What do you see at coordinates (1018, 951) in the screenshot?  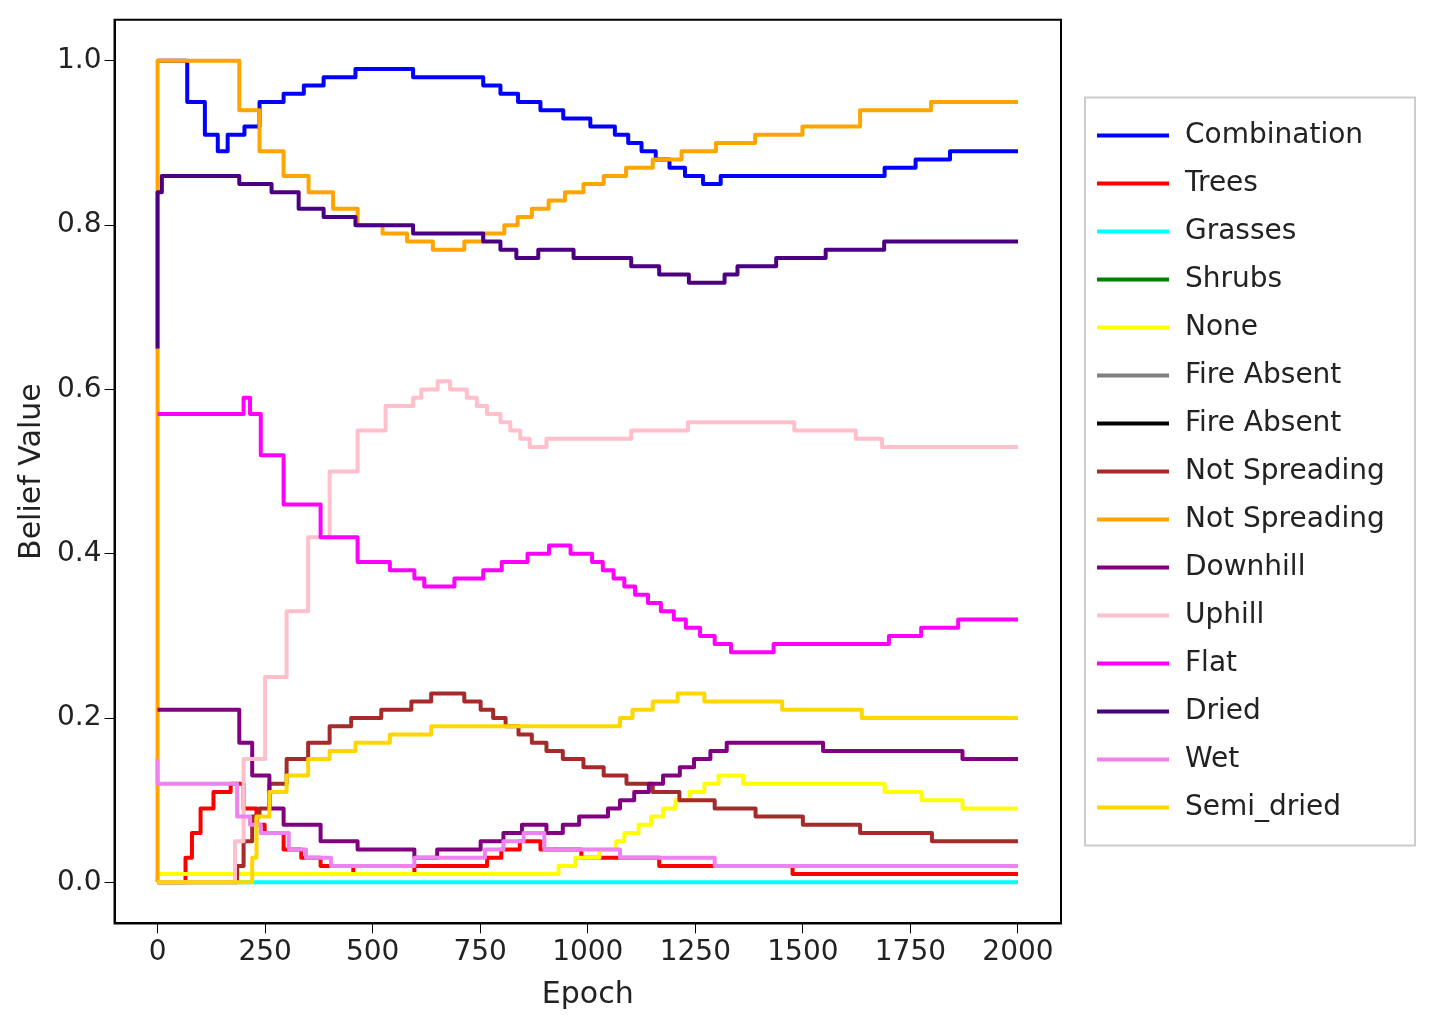 I see `x-tick-label: 2000` at bounding box center [1018, 951].